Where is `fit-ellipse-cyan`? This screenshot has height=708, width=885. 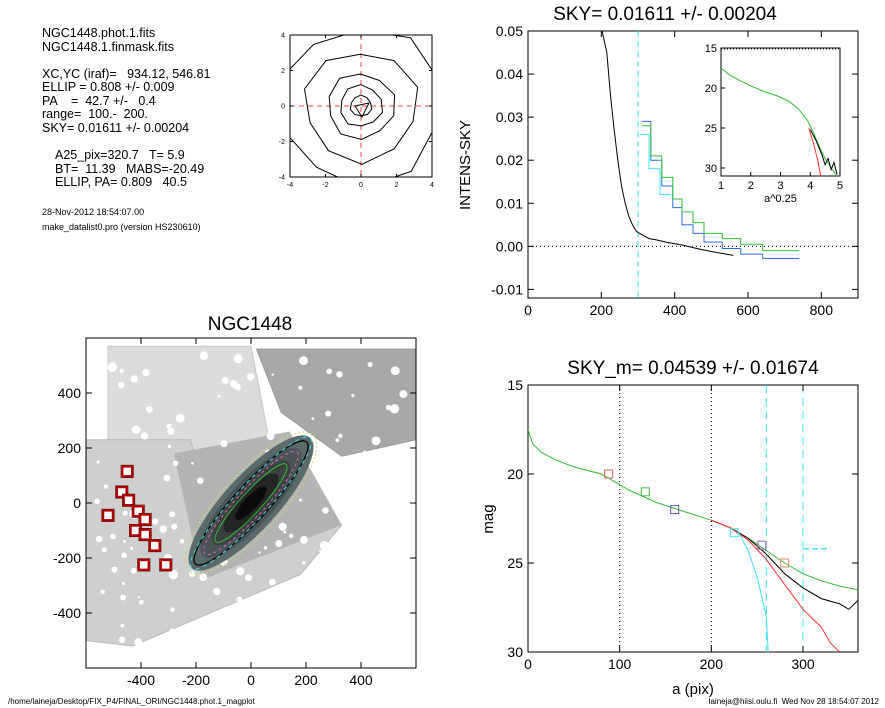
fit-ellipse-cyan is located at coordinates (251, 503).